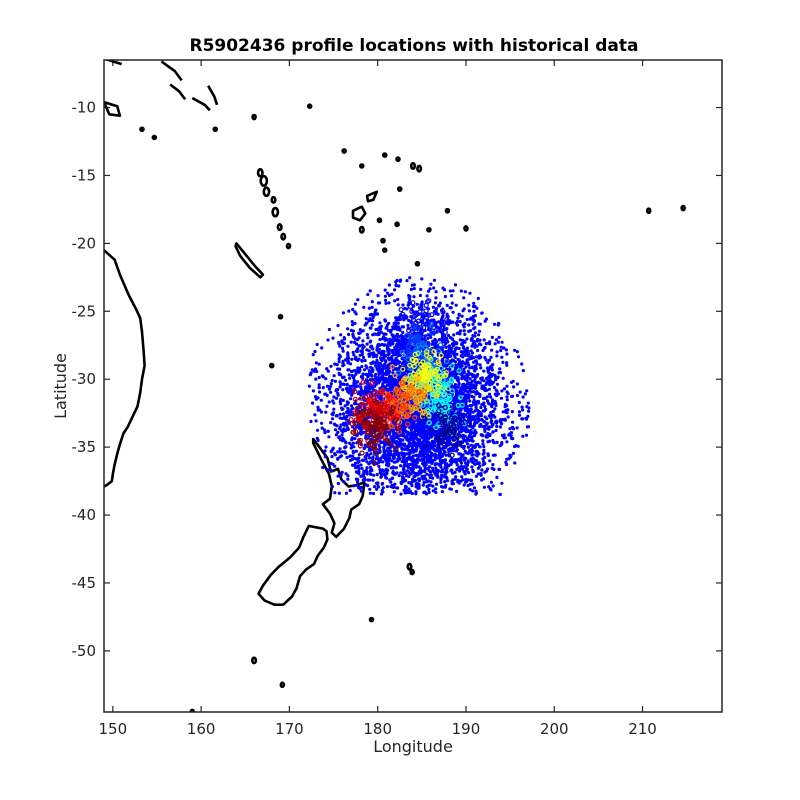 This screenshot has height=800, width=800. What do you see at coordinates (288, 246) in the screenshot?
I see `vanuatu-island` at bounding box center [288, 246].